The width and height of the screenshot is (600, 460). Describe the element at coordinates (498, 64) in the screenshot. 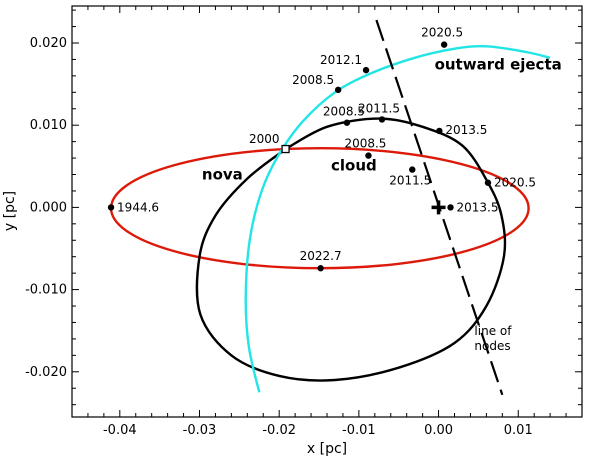

I see `region-label-outward-ejecta: outward ejecta` at that location.